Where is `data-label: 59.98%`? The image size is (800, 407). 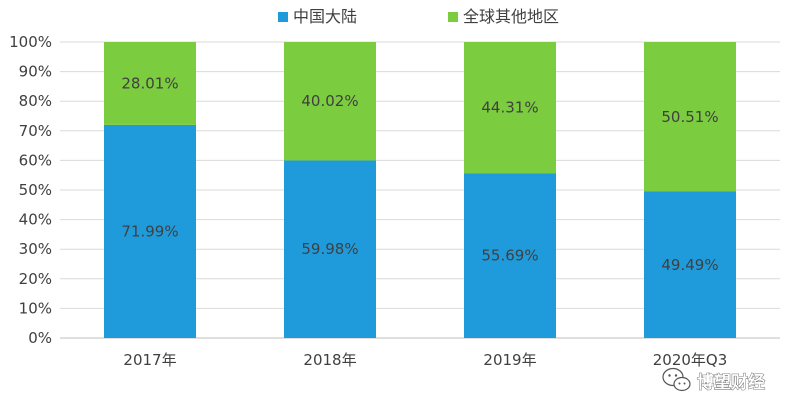 data-label: 59.98% is located at coordinates (329, 249).